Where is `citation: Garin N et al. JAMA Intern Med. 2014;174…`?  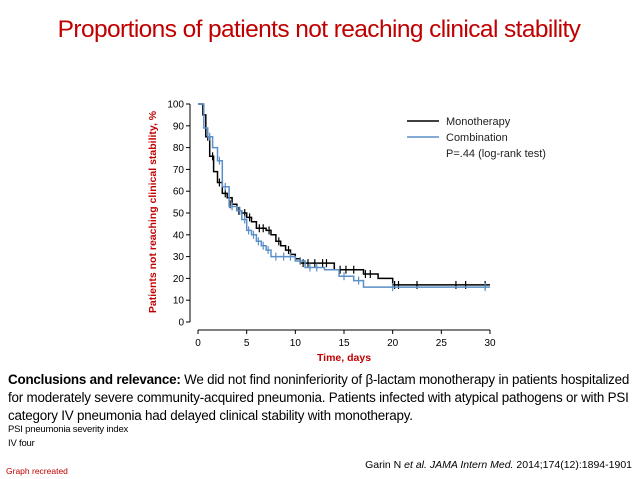
citation: Garin N et al. JAMA Intern Med. 2014;174… is located at coordinates (498, 465).